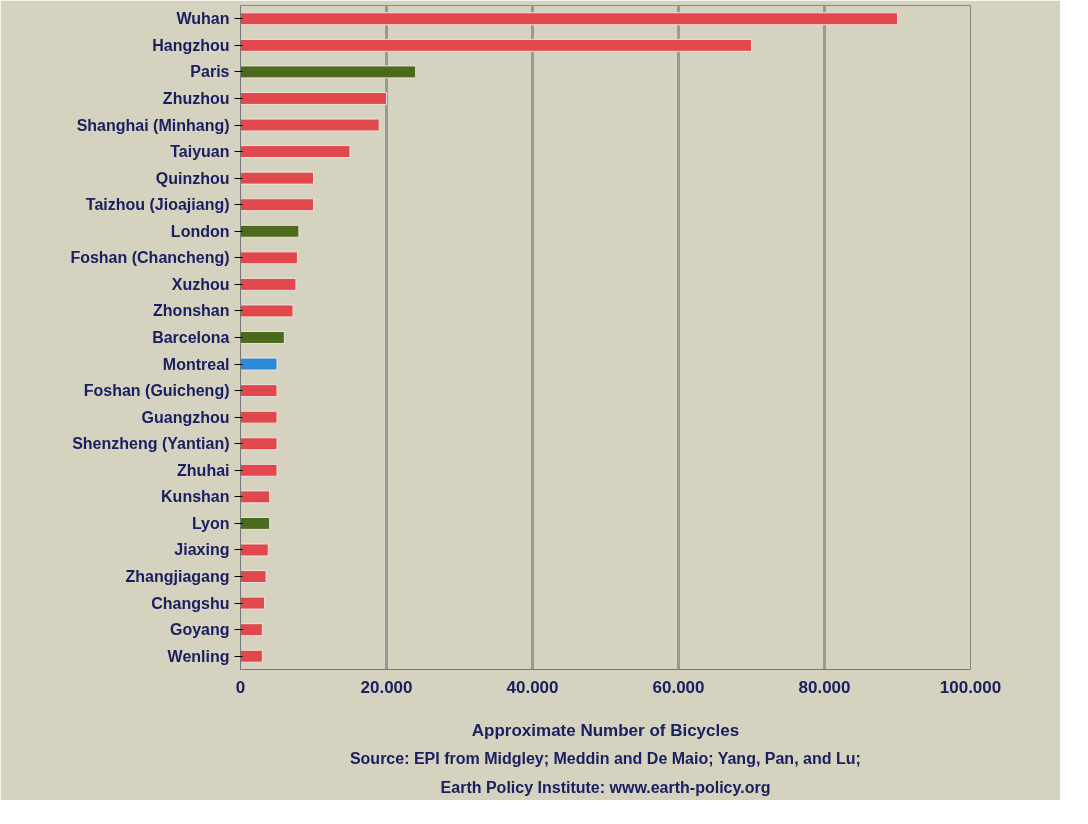 The image size is (1088, 824). Describe the element at coordinates (210, 523) in the screenshot. I see `y-tick-label: Lyon` at that location.